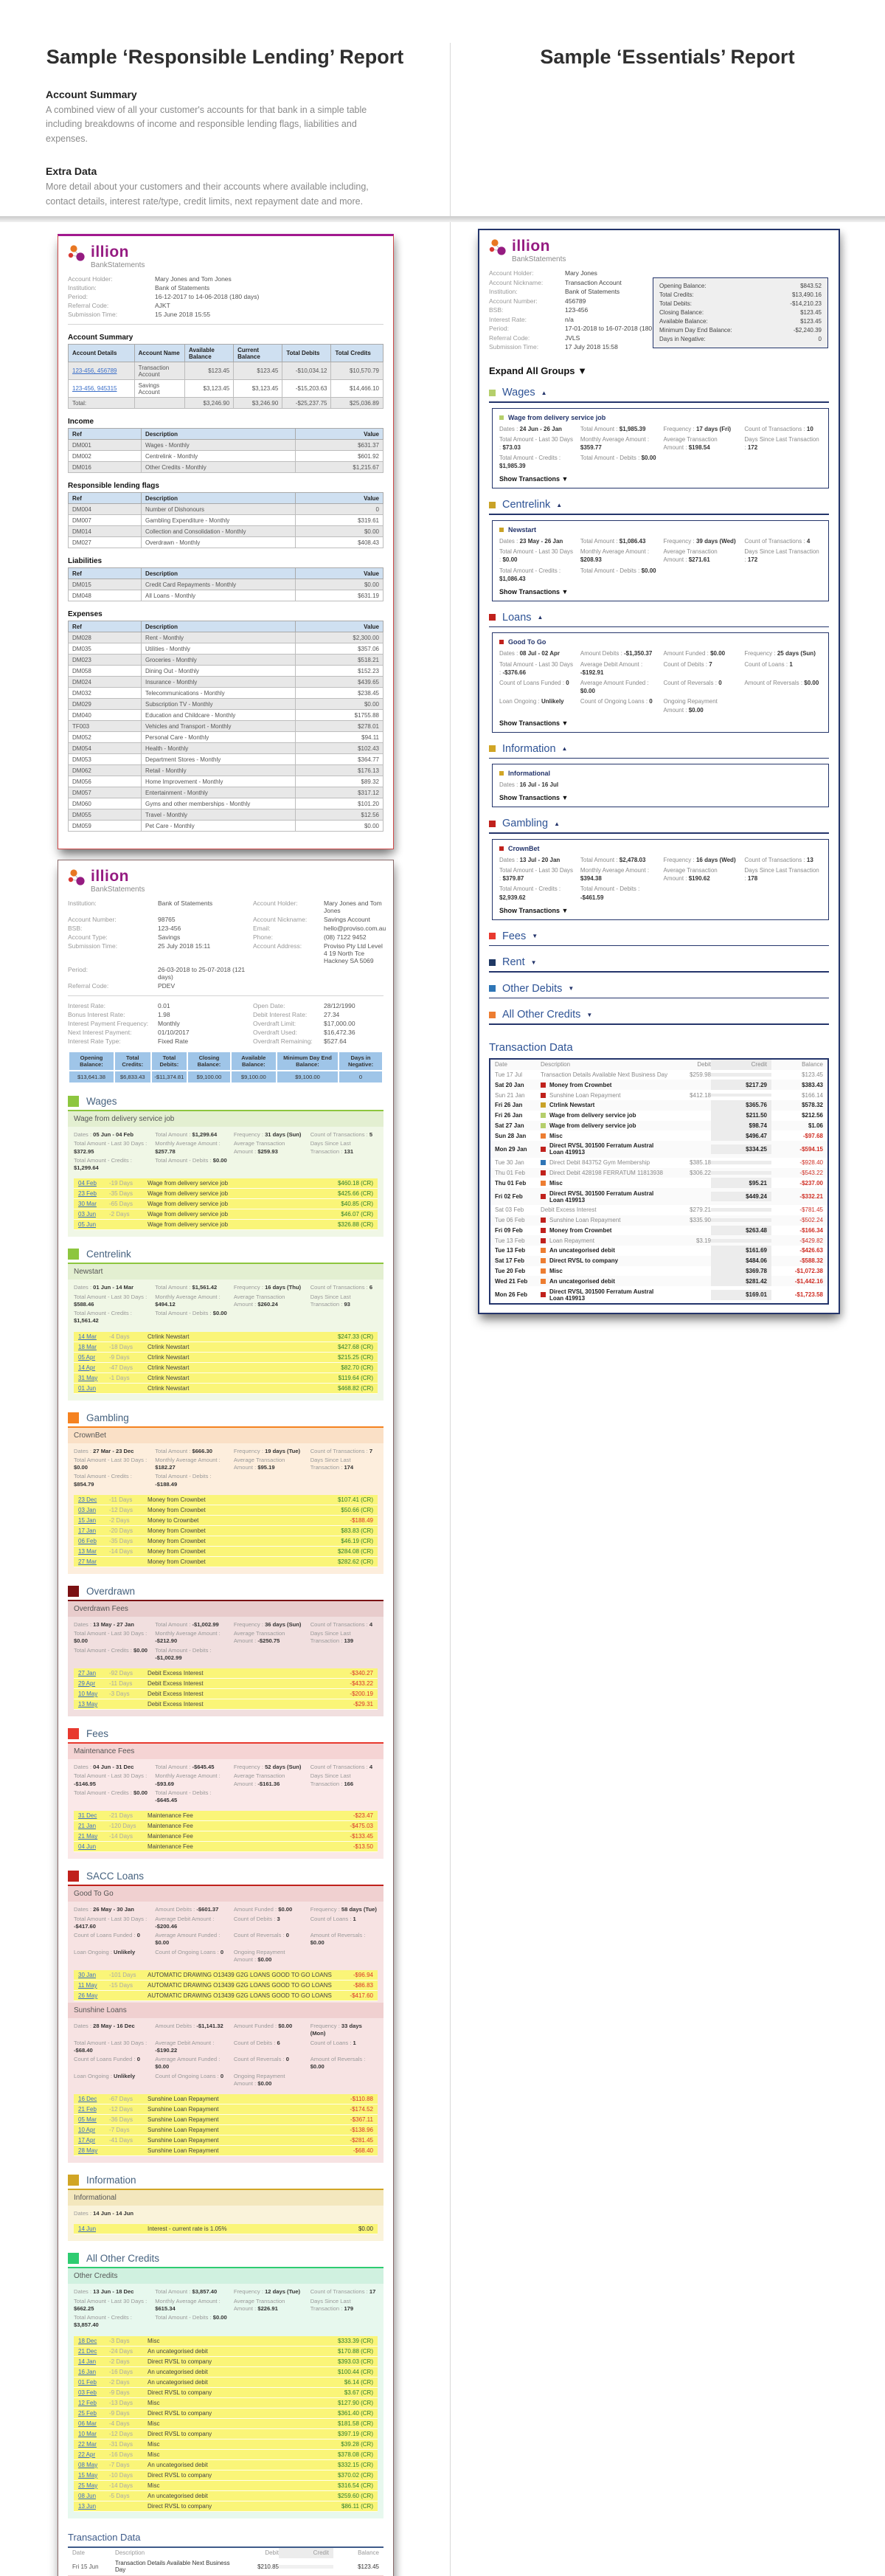  I want to click on stat: Average Transaction Amount : -$250.75, so click(259, 1638).